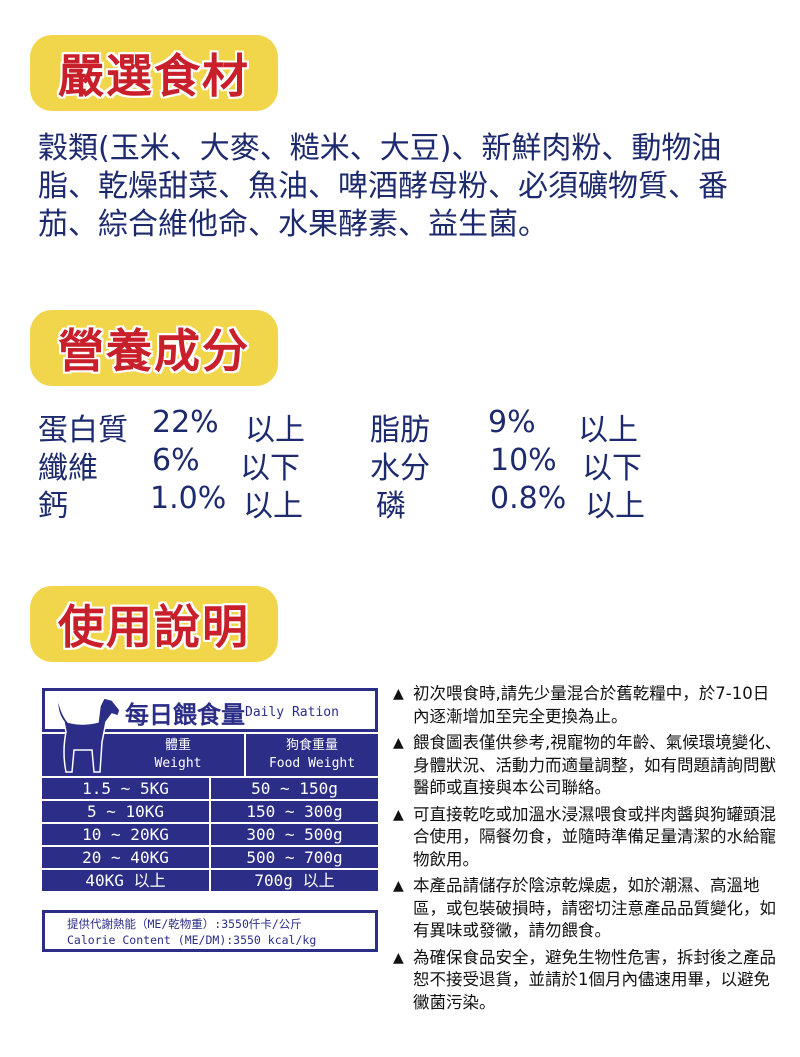 This screenshot has height=1057, width=800. What do you see at coordinates (125, 880) in the screenshot?
I see `weight-cell: 40KG 以上` at bounding box center [125, 880].